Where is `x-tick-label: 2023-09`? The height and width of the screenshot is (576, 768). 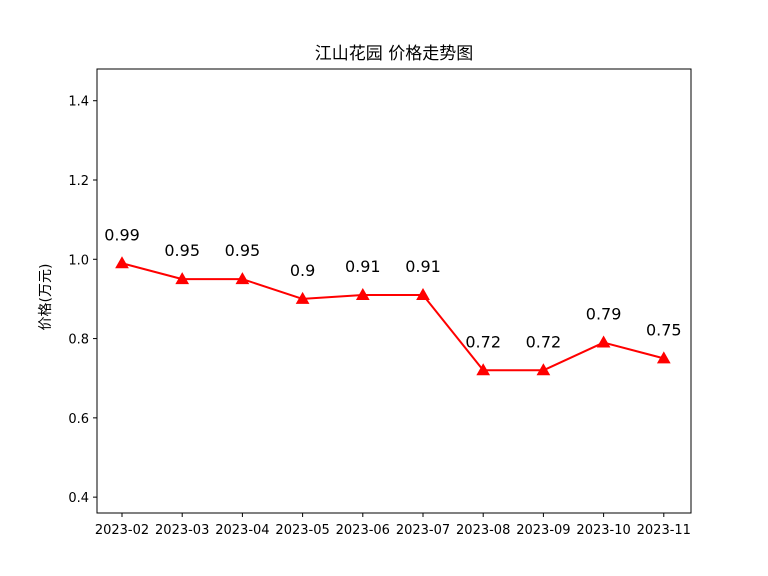 x-tick-label: 2023-09 is located at coordinates (543, 530).